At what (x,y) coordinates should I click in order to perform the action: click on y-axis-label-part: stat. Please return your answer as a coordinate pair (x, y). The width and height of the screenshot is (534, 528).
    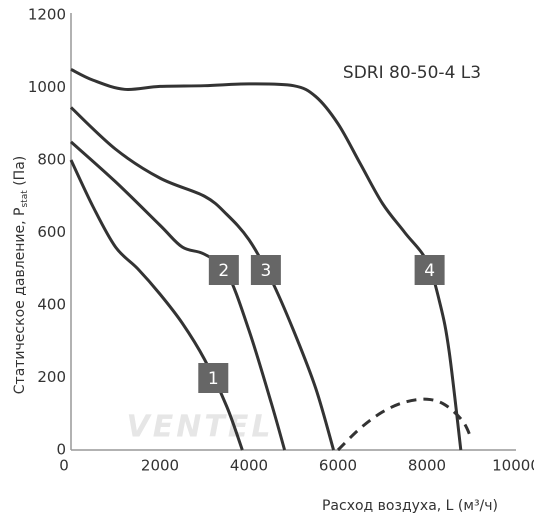
    Looking at the image, I should click on (25, 199).